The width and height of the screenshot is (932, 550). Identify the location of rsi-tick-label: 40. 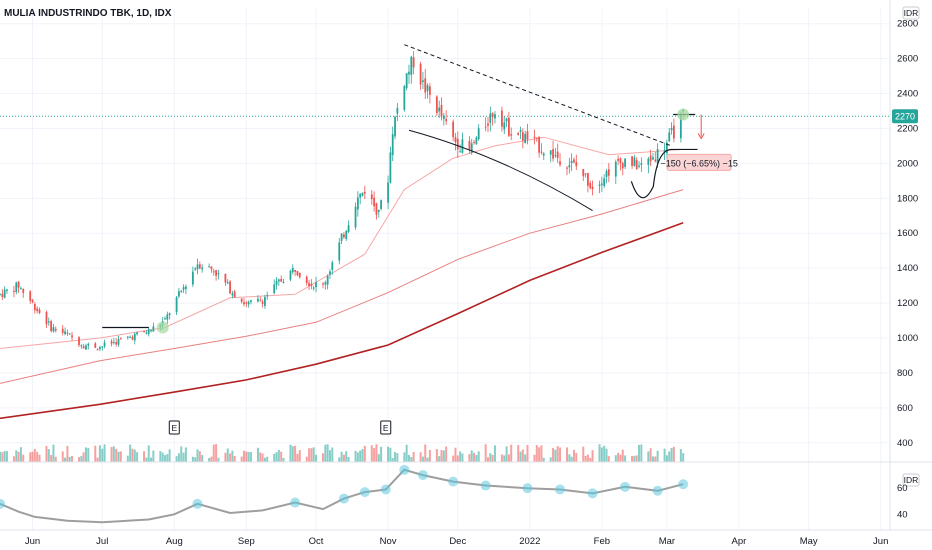
(902, 514).